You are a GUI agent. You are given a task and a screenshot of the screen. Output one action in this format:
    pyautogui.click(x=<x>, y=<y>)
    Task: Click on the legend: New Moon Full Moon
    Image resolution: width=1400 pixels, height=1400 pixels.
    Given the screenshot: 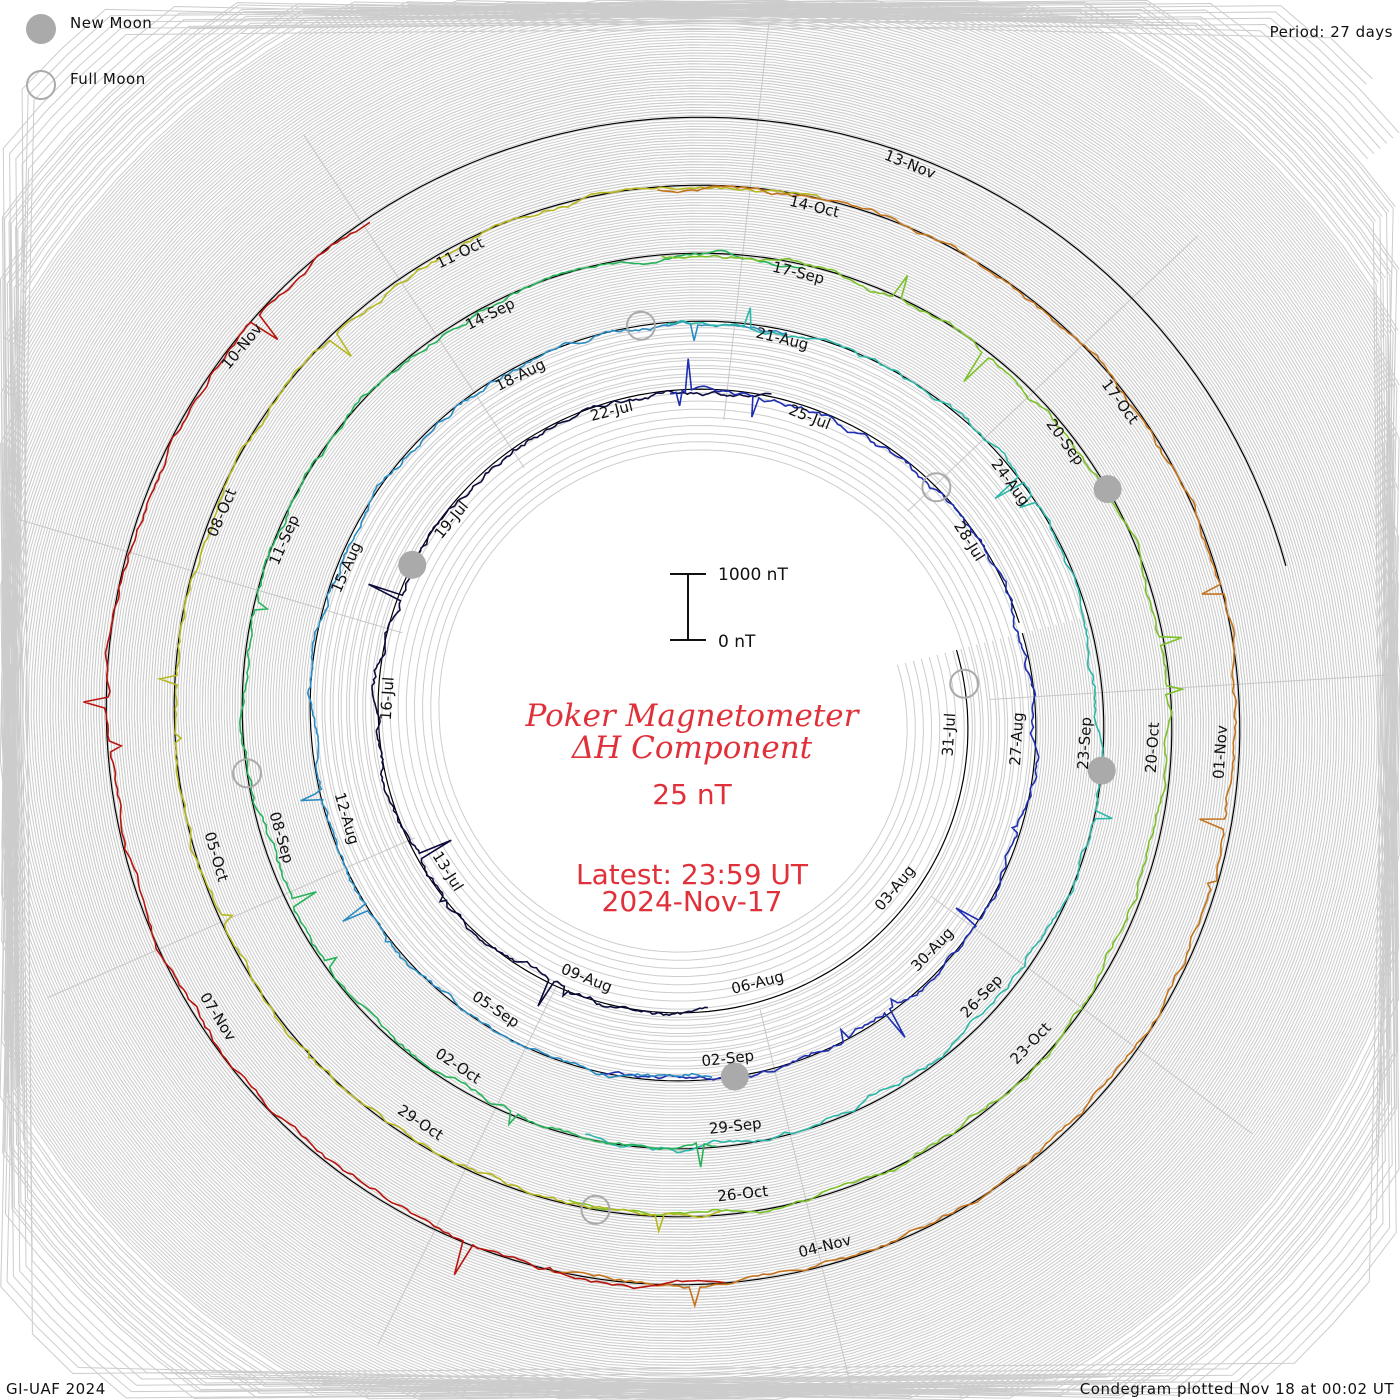 What is the action you would take?
    pyautogui.click(x=89, y=57)
    